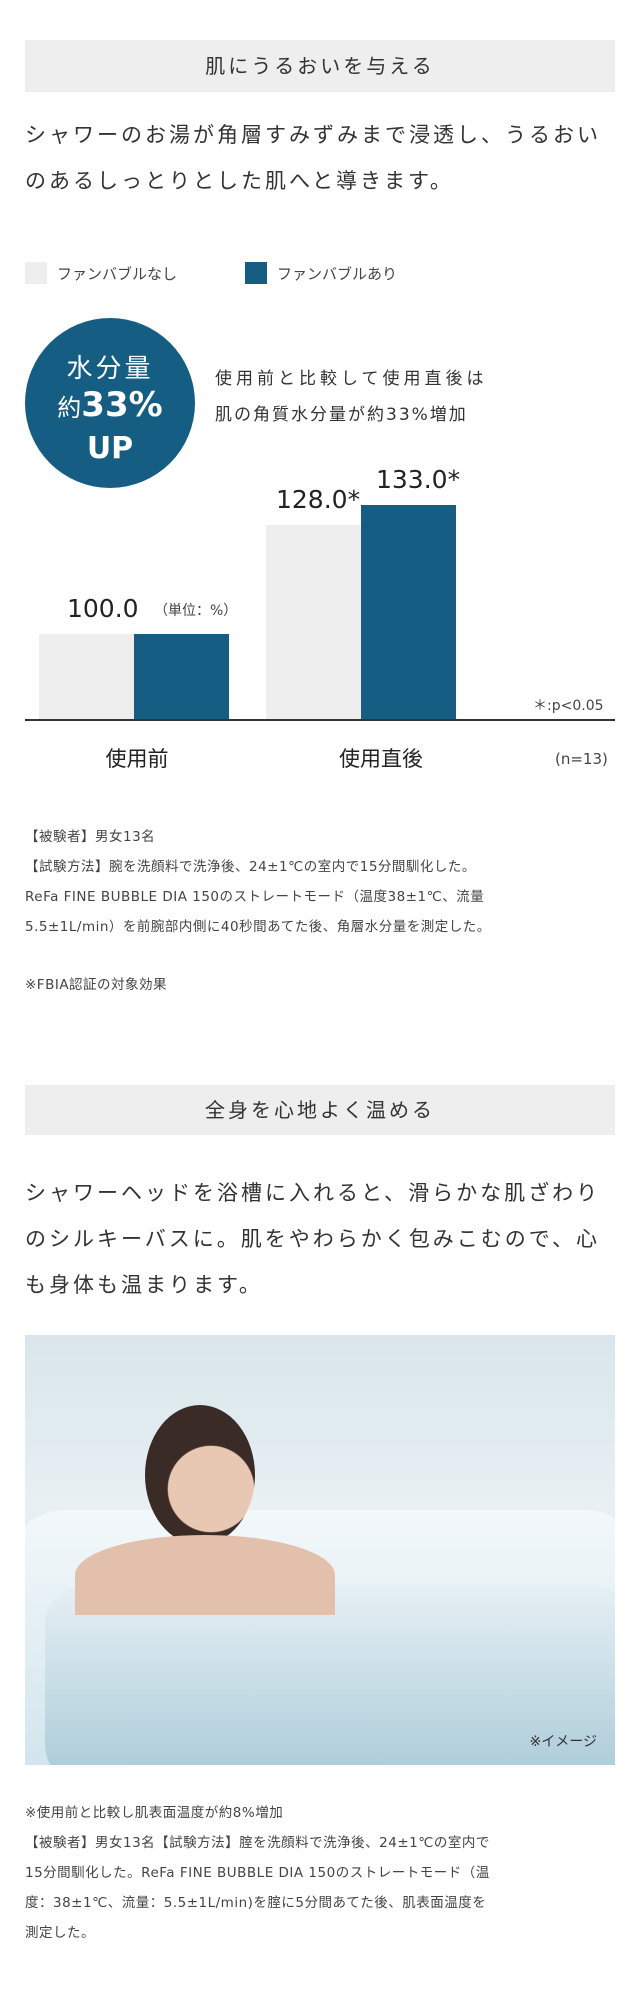  I want to click on legend-label: ファンバブルなし, so click(117, 273).